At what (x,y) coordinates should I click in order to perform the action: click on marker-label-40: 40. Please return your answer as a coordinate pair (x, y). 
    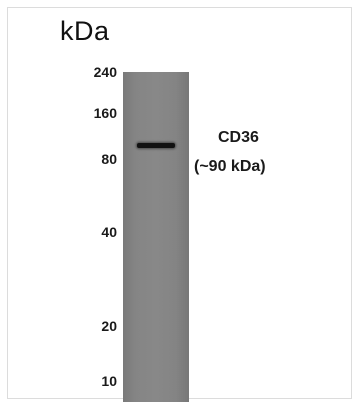
    Looking at the image, I should click on (109, 232).